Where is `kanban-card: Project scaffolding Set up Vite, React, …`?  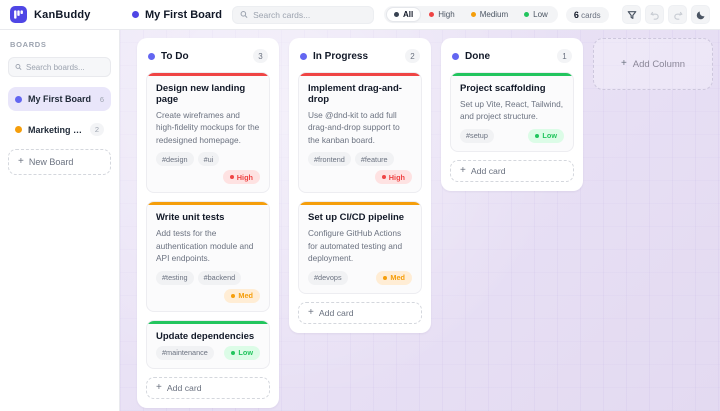
kanban-card: Project scaffolding Set up Vite, React, … is located at coordinates (512, 112).